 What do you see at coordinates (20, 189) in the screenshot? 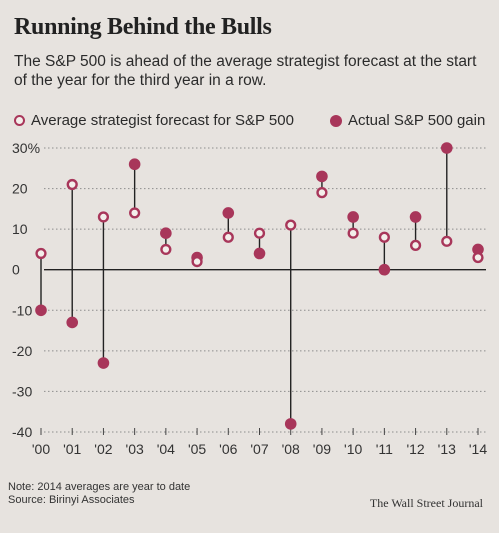
I see `y-tick-label: 20` at bounding box center [20, 189].